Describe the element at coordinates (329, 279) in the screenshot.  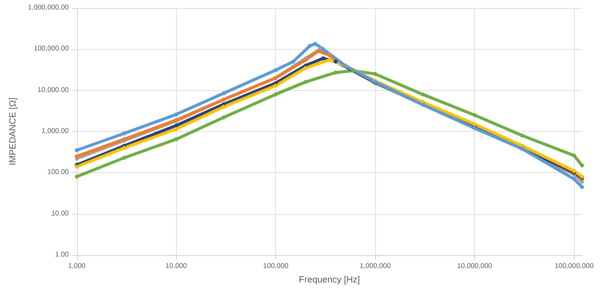
I see `x-axis-title: Frequency [Hz]` at that location.